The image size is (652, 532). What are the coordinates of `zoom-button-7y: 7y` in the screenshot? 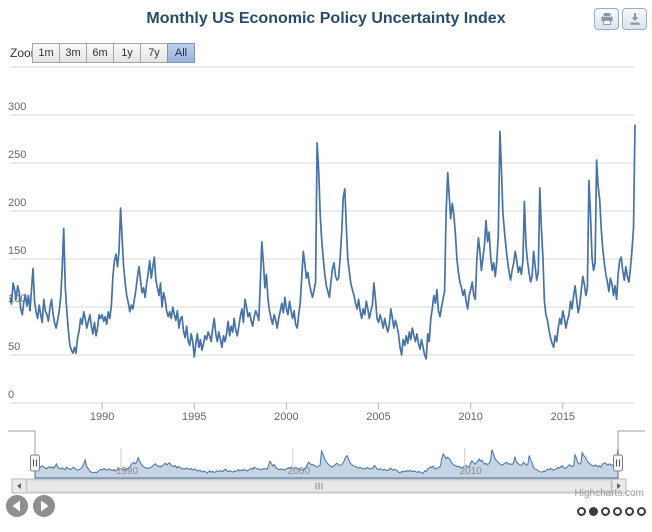 It's located at (154, 53).